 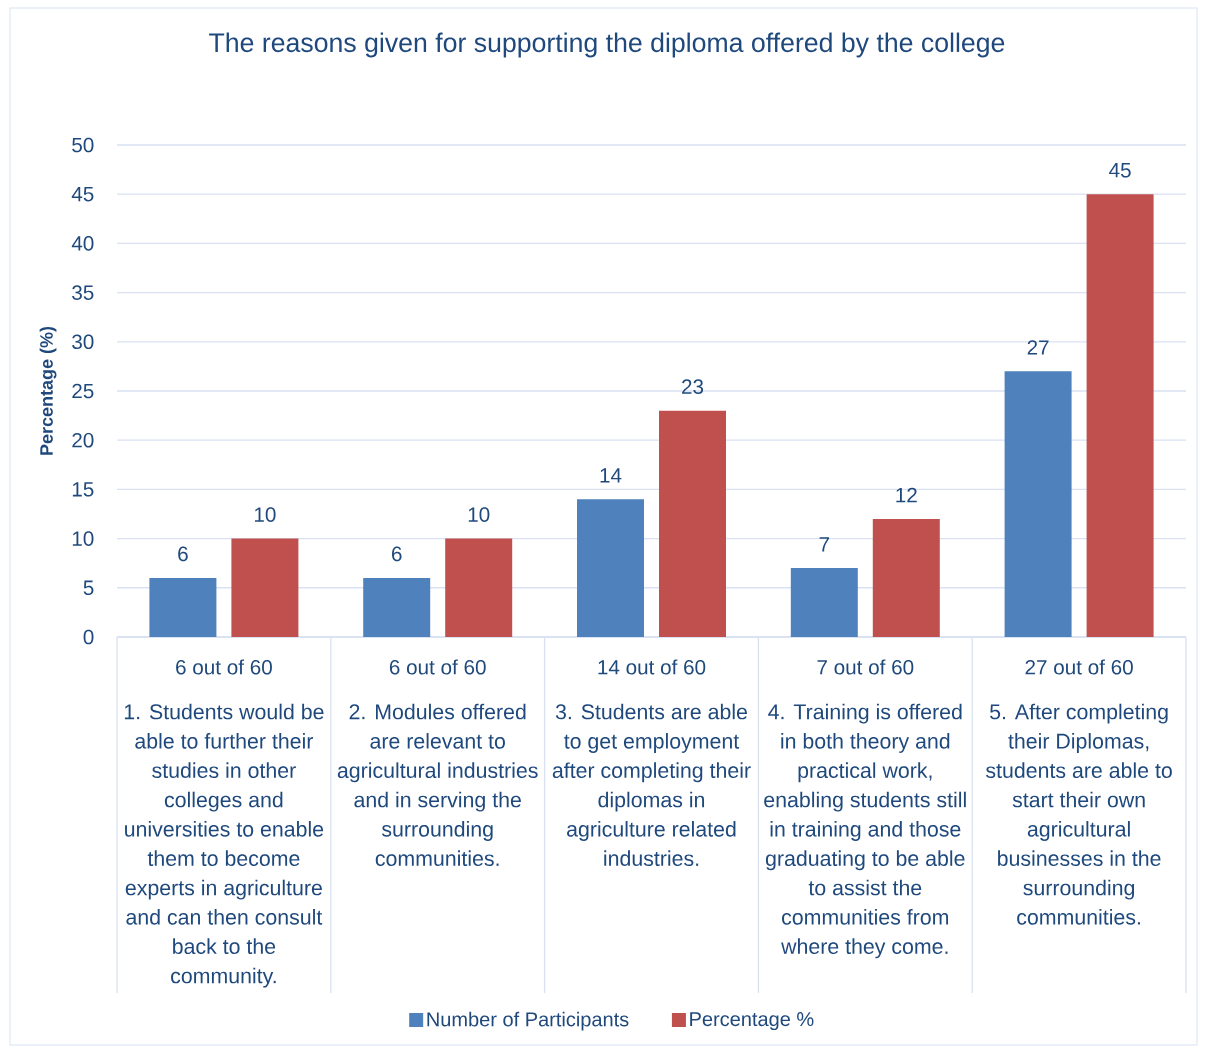 I want to click on x-tick-label: 3. Students are able to get employment after completing their diplomas in agriculture related industries., so click(x=651, y=785).